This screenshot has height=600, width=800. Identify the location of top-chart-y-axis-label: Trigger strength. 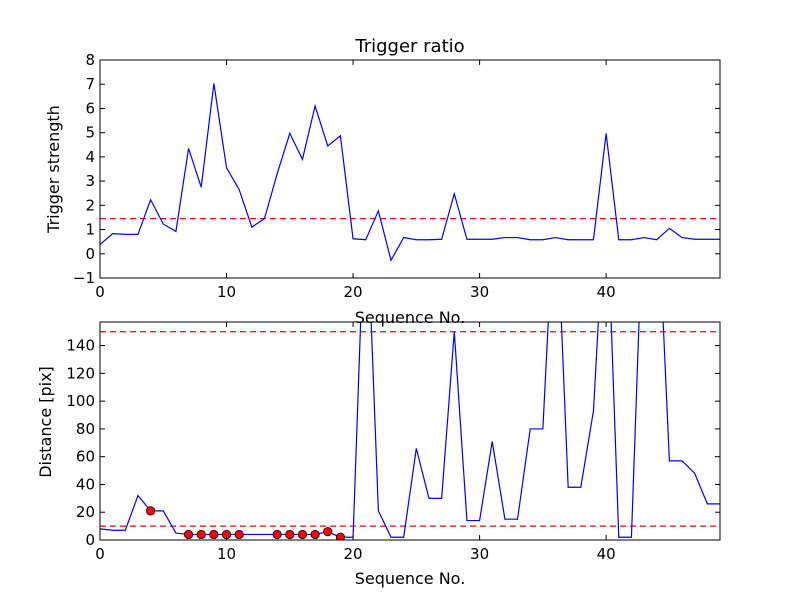
(53, 169).